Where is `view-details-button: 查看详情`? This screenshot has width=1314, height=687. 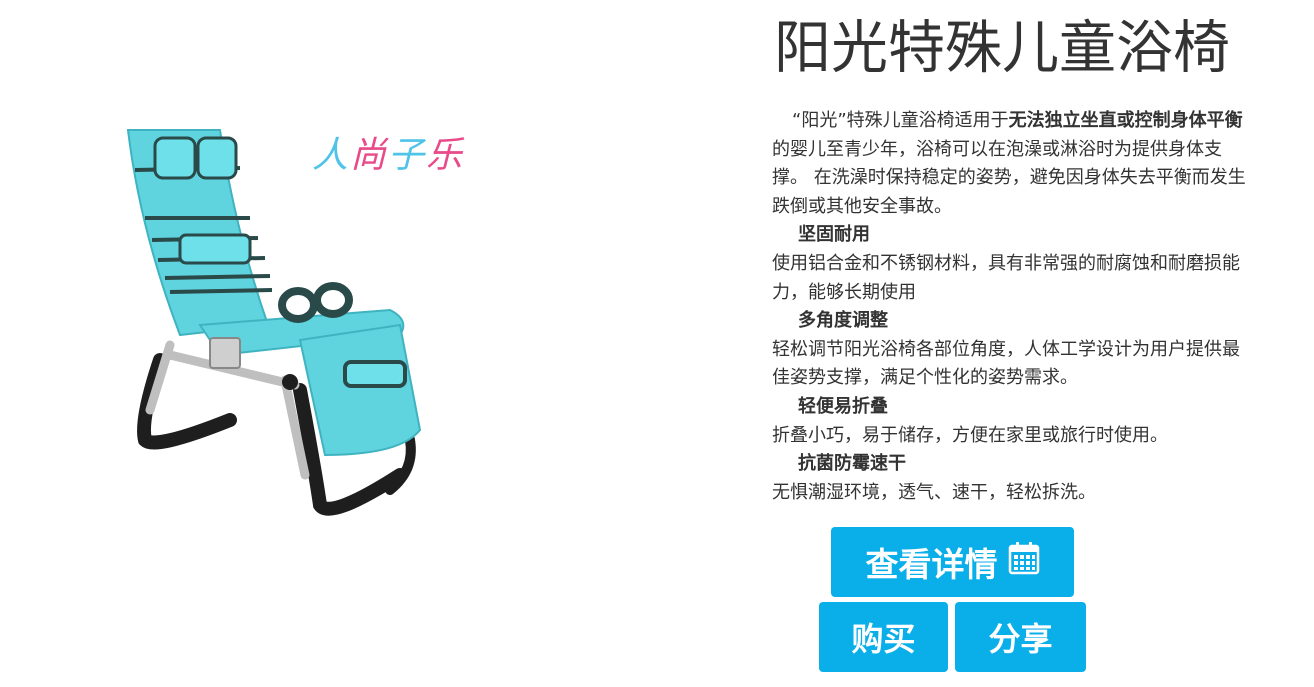
view-details-button: 查看详情 is located at coordinates (952, 562).